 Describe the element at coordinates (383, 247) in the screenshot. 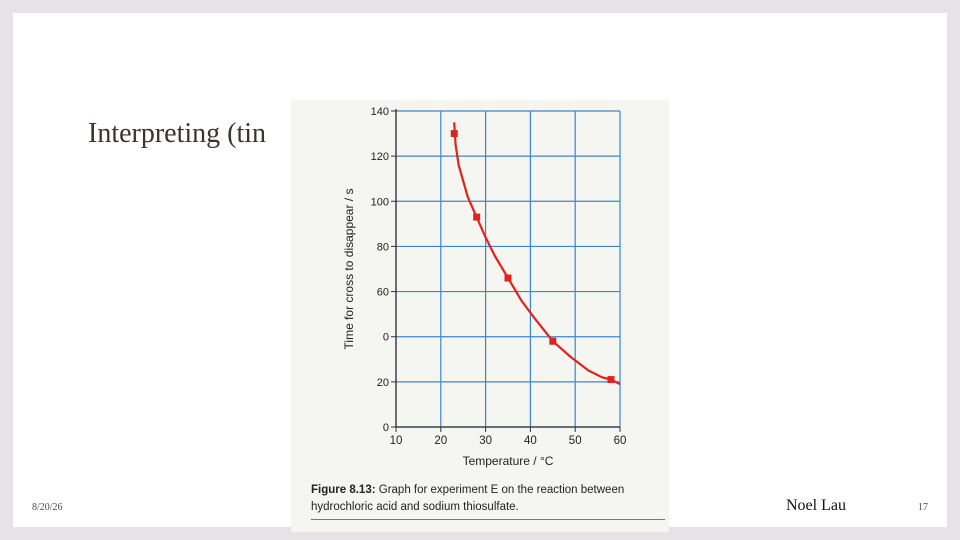

I see `y-tick-label: 80` at that location.